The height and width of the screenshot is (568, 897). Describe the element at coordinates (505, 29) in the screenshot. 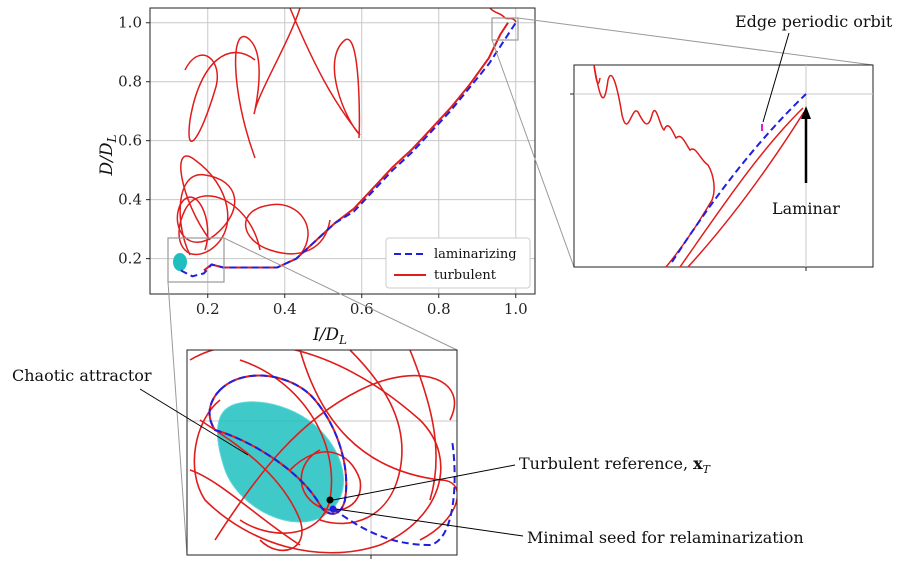

I see `zoom-box-upper-right` at that location.